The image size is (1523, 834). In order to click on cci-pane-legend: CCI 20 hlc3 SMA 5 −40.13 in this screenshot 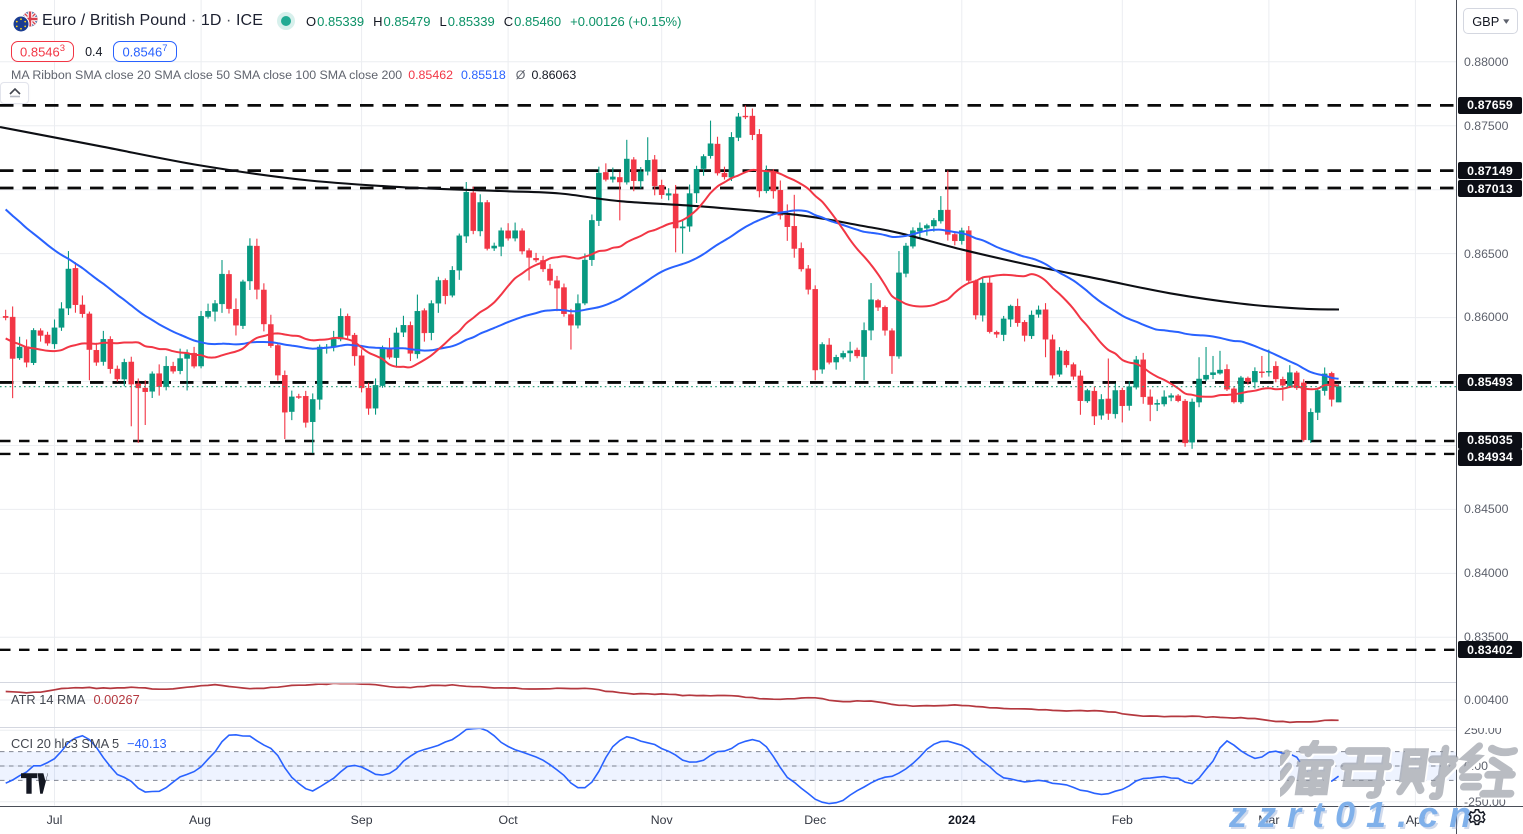, I will do `click(89, 743)`.